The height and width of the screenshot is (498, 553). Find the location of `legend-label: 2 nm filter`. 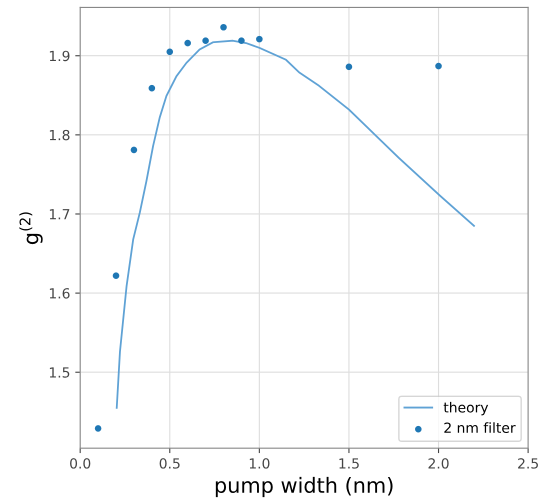

legend-label: 2 nm filter is located at coordinates (480, 428).